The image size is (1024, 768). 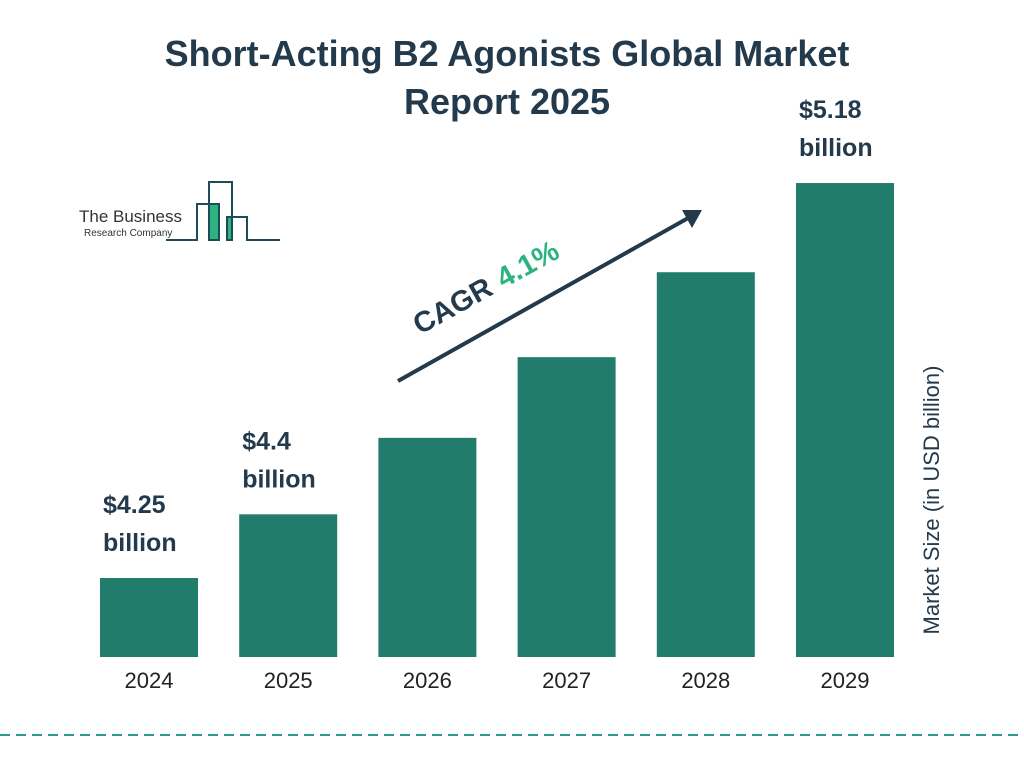 What do you see at coordinates (140, 524) in the screenshot?
I see `data-label: $4.25 billion` at bounding box center [140, 524].